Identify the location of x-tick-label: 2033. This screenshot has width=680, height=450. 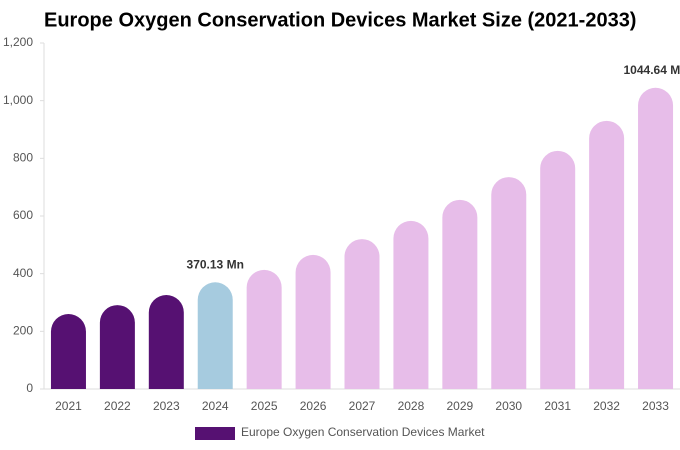
(655, 406).